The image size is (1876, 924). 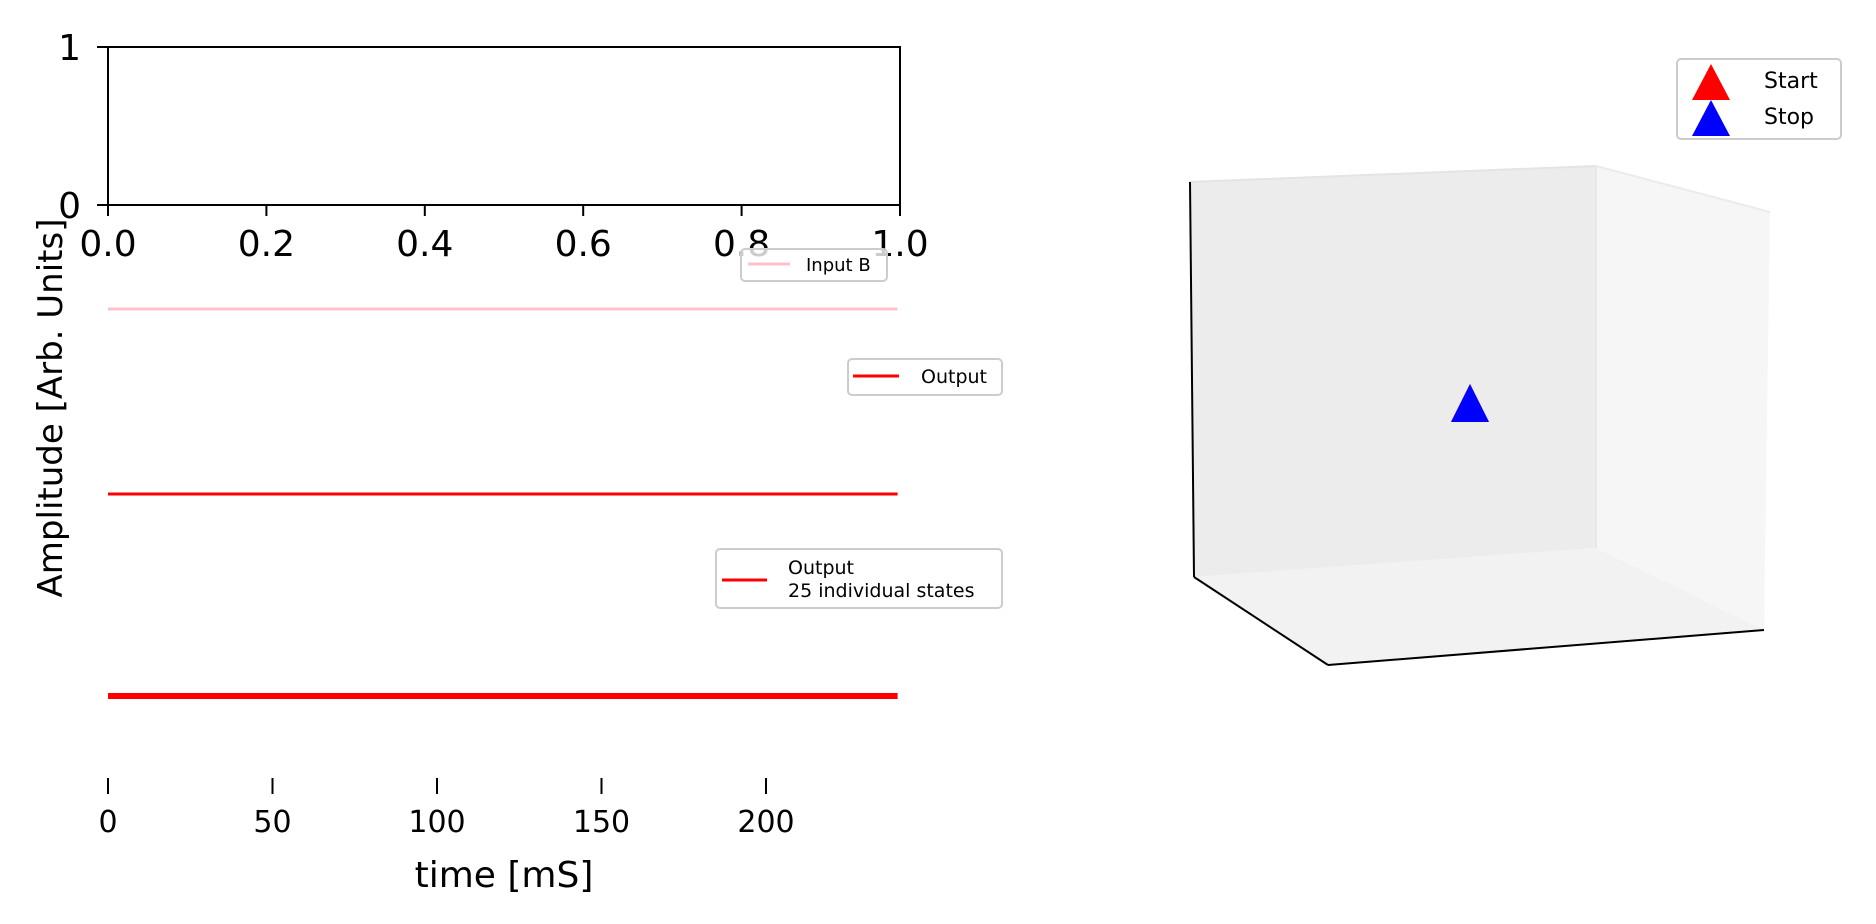 I want to click on y-axis-label: Amplitude [Arb. Units], so click(x=51, y=408).